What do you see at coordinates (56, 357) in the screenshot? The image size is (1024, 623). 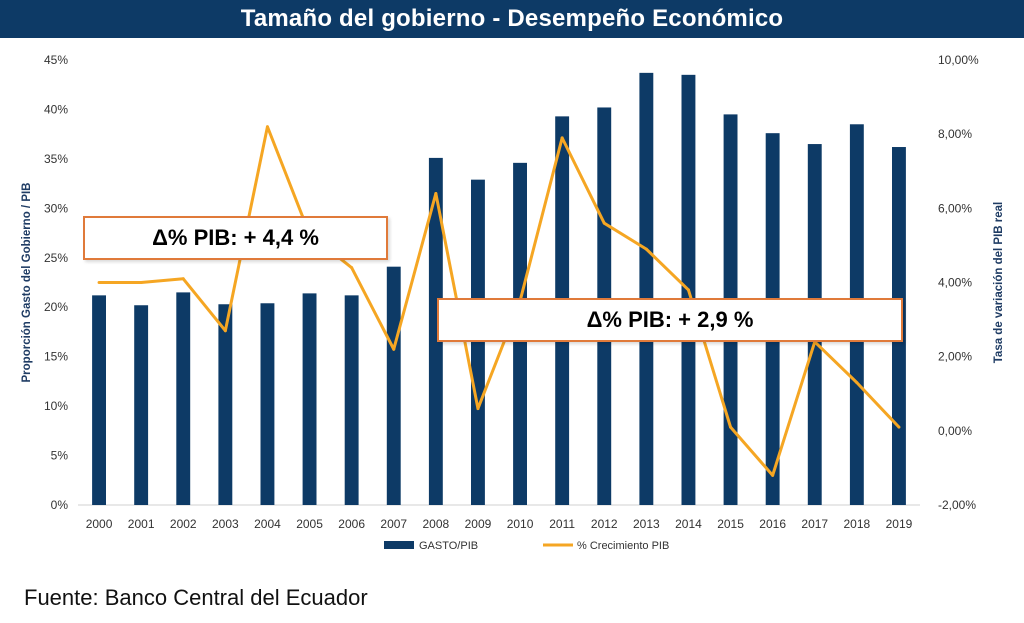 I see `y-tick-label: 15%` at bounding box center [56, 357].